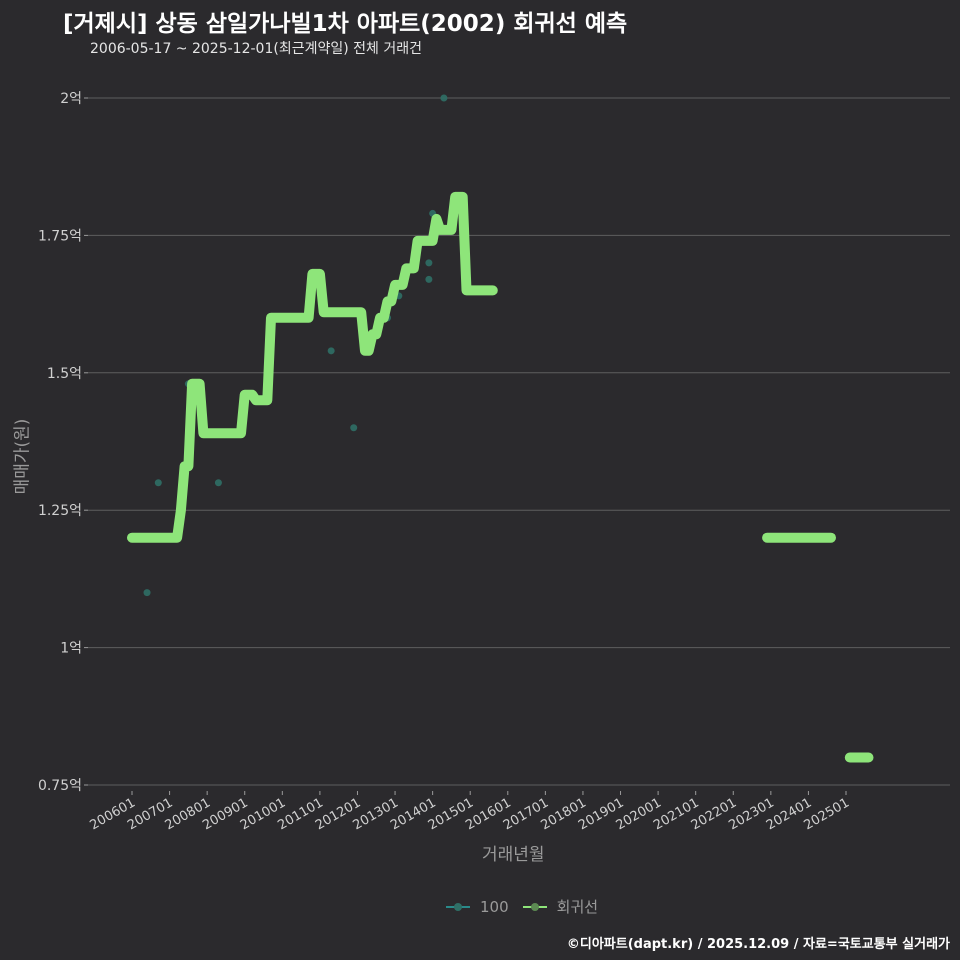  Describe the element at coordinates (312, 367) in the screenshot. I see `regression-segment` at that location.